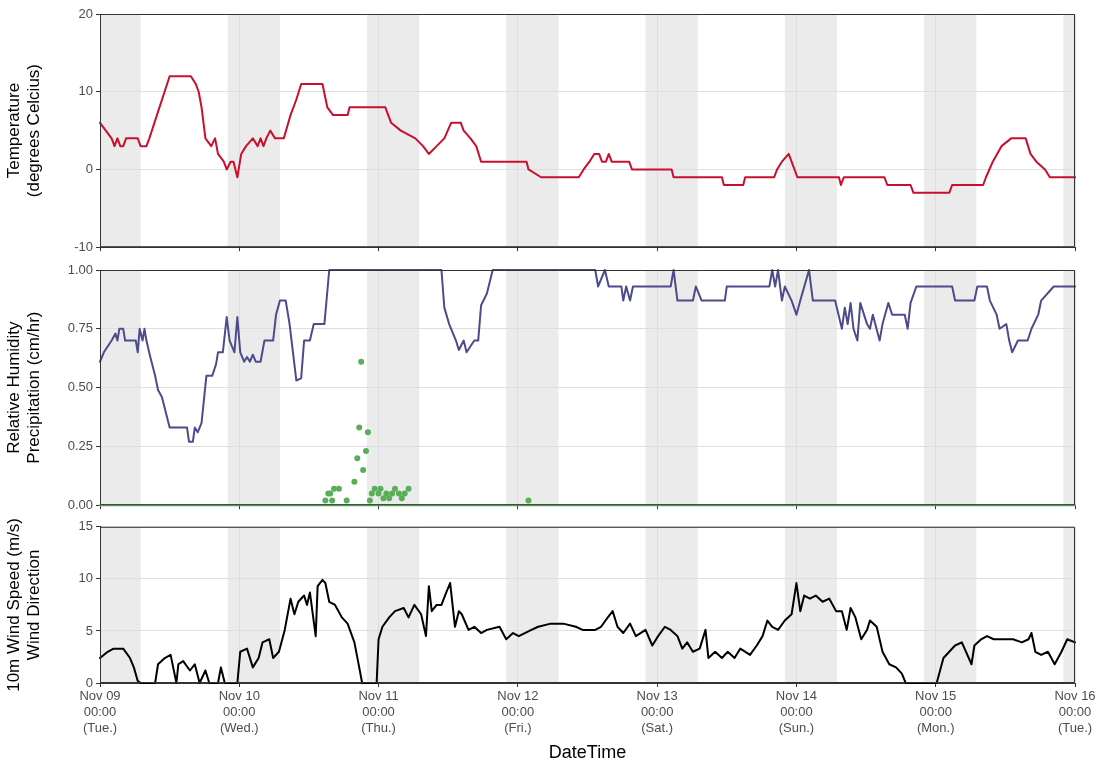  I want to click on x-axis-title: DateTime, so click(587, 752).